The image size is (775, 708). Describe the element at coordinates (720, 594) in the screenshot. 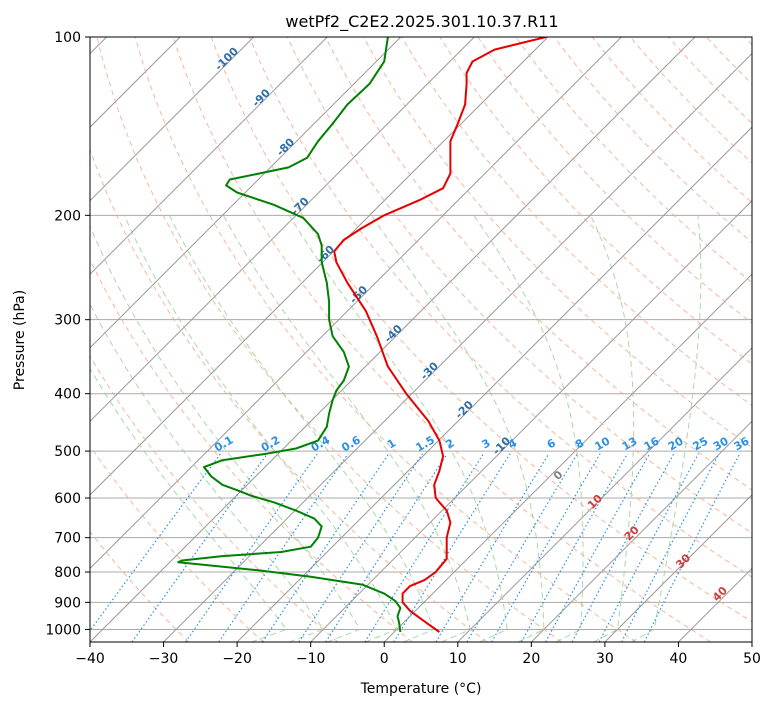

I see `moist-adiabat-label: 40` at that location.